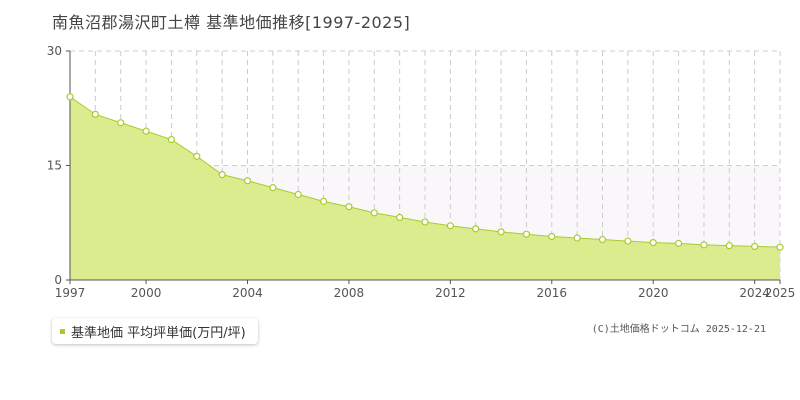 The height and width of the screenshot is (400, 800). I want to click on y-tick-label: 15, so click(54, 166).